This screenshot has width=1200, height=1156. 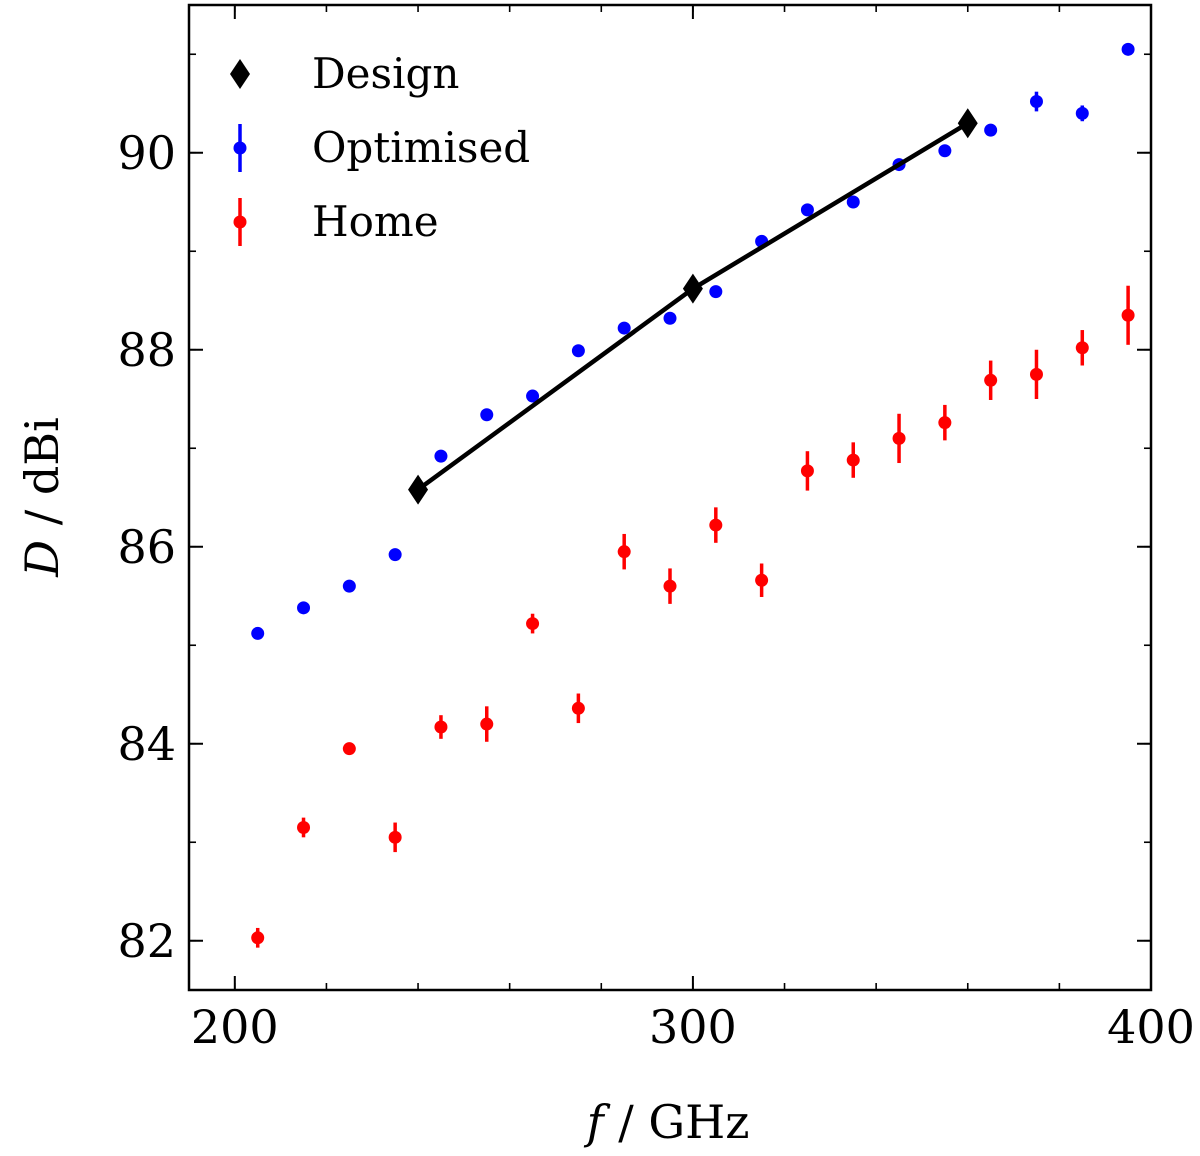 What do you see at coordinates (146, 350) in the screenshot?
I see `y-tick-label: 88` at bounding box center [146, 350].